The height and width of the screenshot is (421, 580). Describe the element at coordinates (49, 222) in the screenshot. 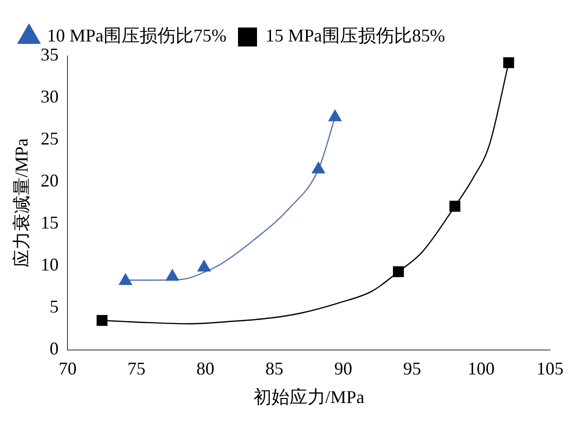

I see `y-tick-label: 15` at that location.